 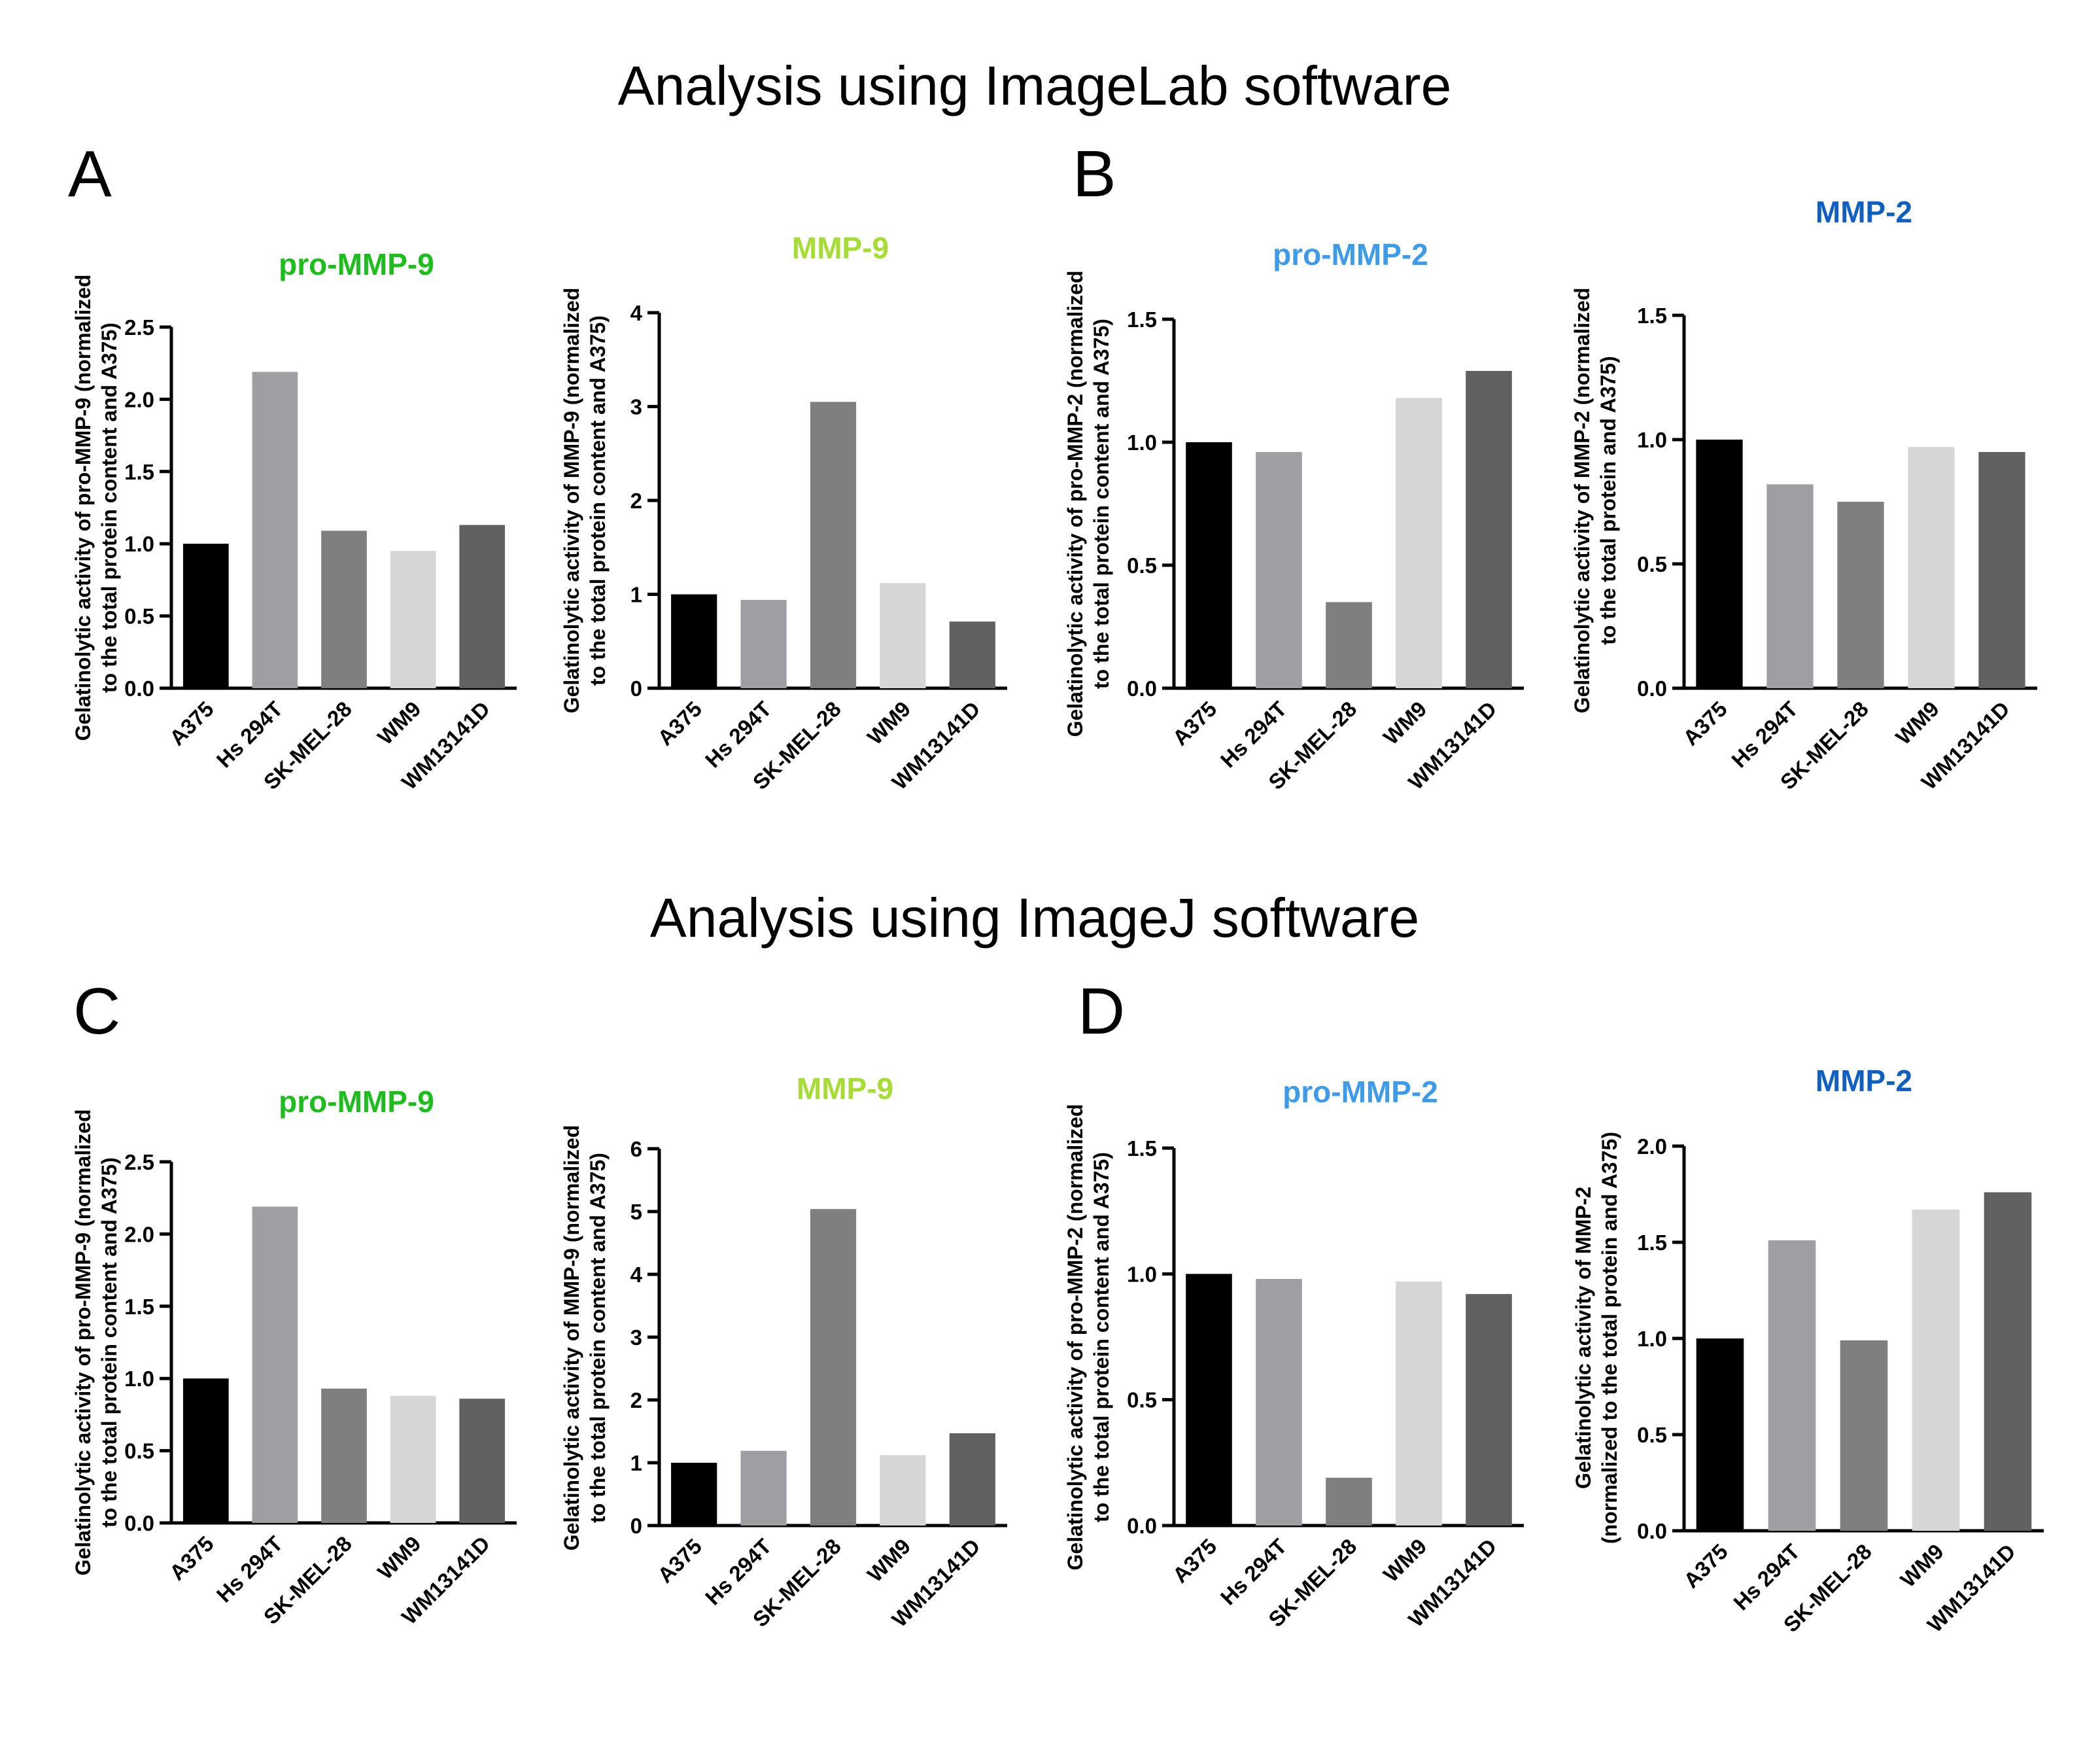 I want to click on panel-letter-a: A, so click(x=90, y=174).